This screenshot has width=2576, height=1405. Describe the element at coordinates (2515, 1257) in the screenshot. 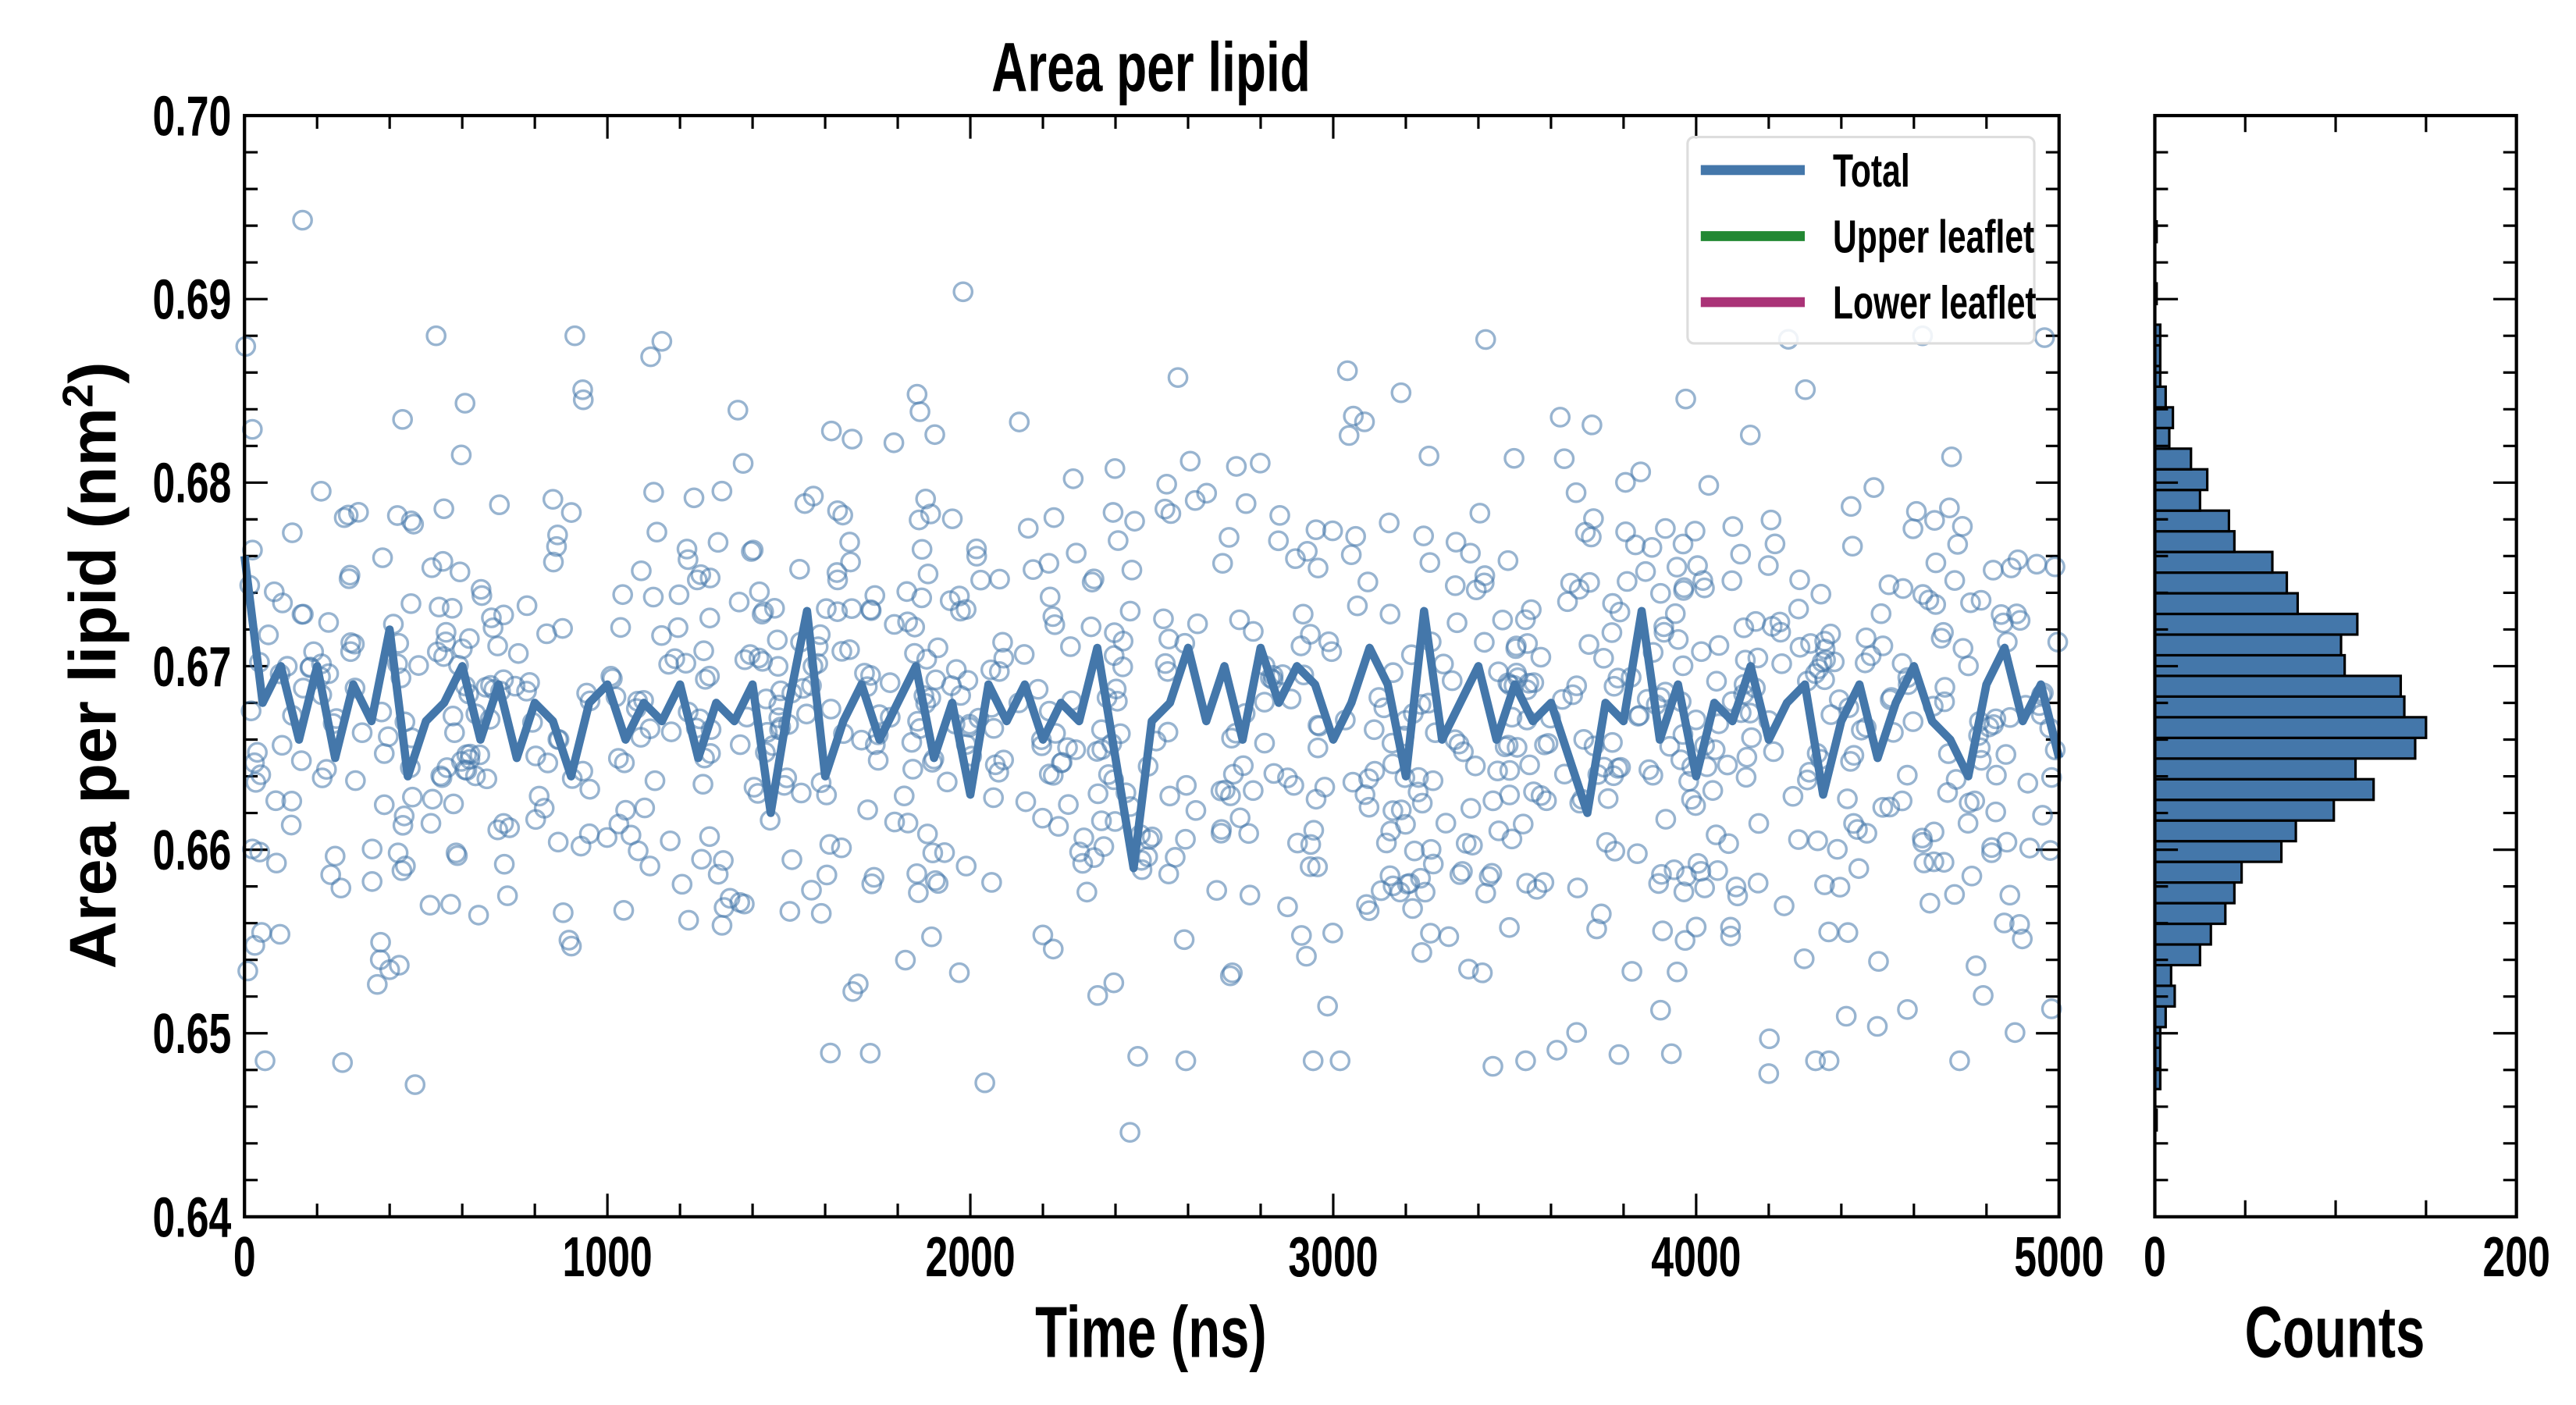

I see `hist-x-tick-label: 200` at that location.